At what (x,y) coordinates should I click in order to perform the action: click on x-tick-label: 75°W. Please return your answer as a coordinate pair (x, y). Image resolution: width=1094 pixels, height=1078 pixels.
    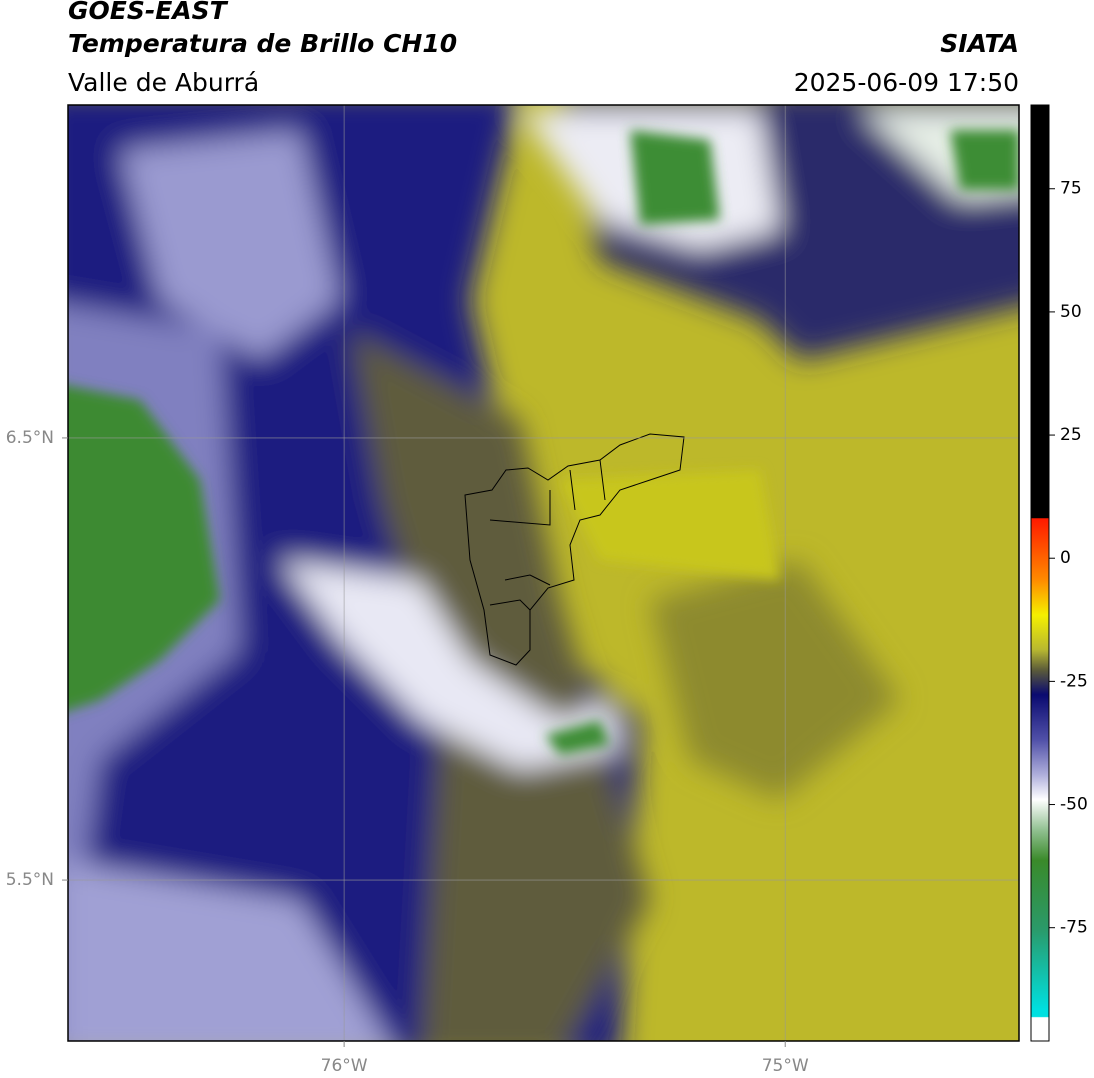
    Looking at the image, I should click on (785, 1066).